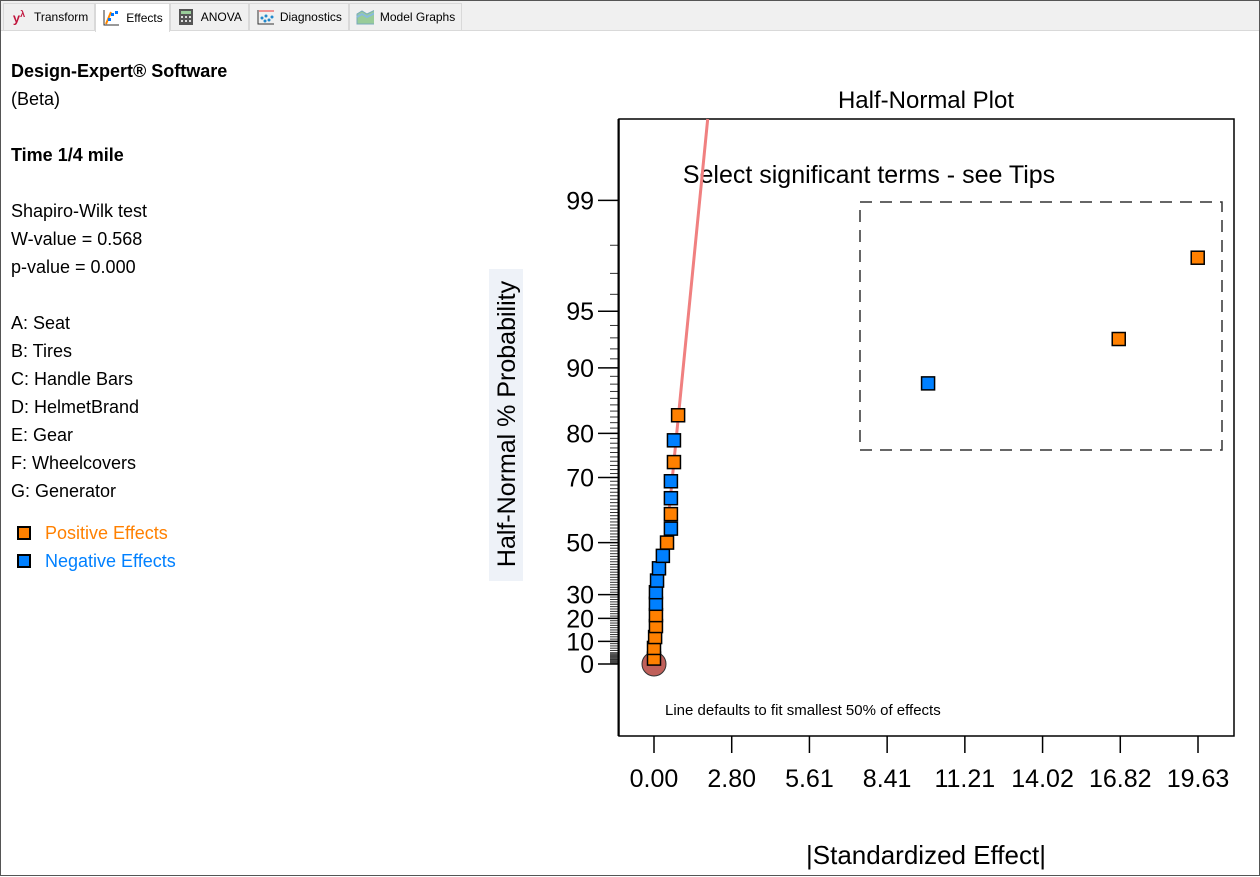 The height and width of the screenshot is (877, 1260). I want to click on y-tick-label: 0, so click(587, 665).